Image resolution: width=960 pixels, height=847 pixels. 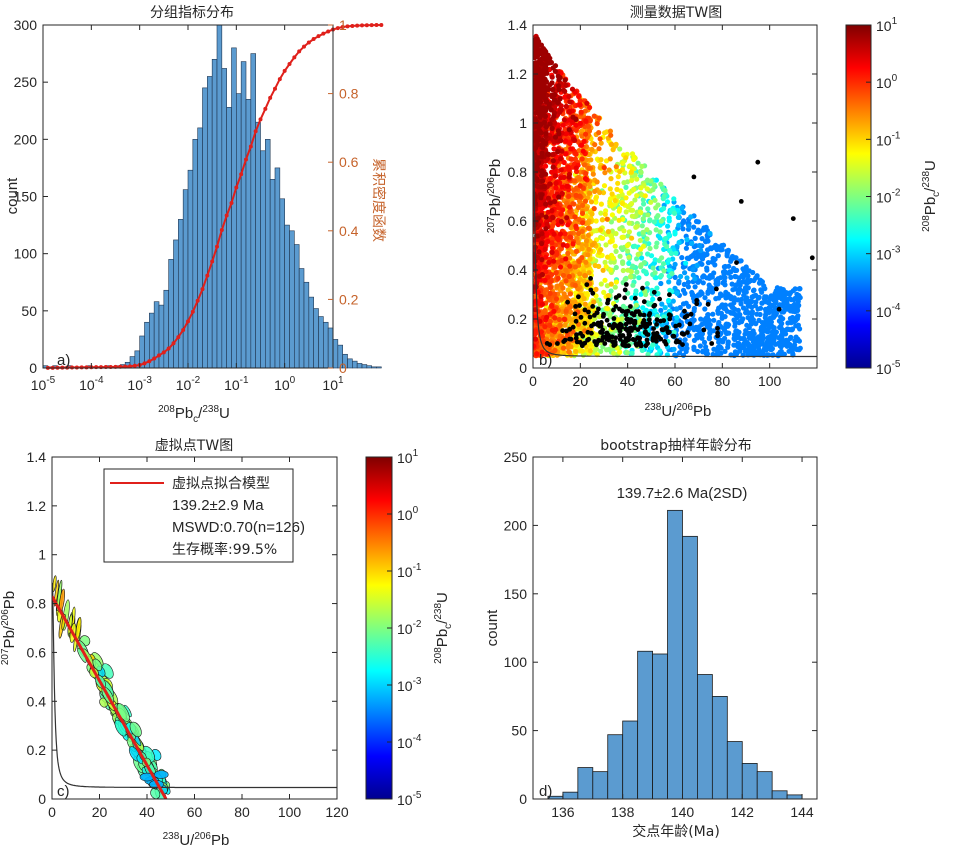 I want to click on panel-b-ytick-label: 1.4, so click(x=518, y=25).